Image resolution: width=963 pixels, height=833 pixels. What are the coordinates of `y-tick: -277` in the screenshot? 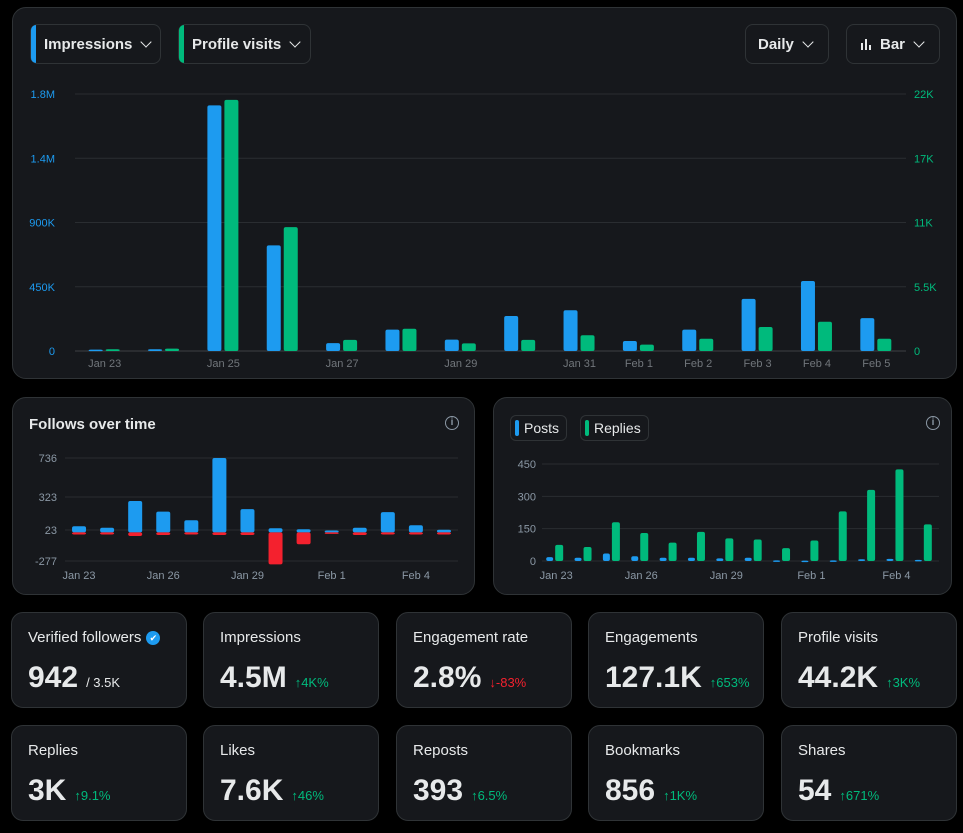 It's located at (46, 562).